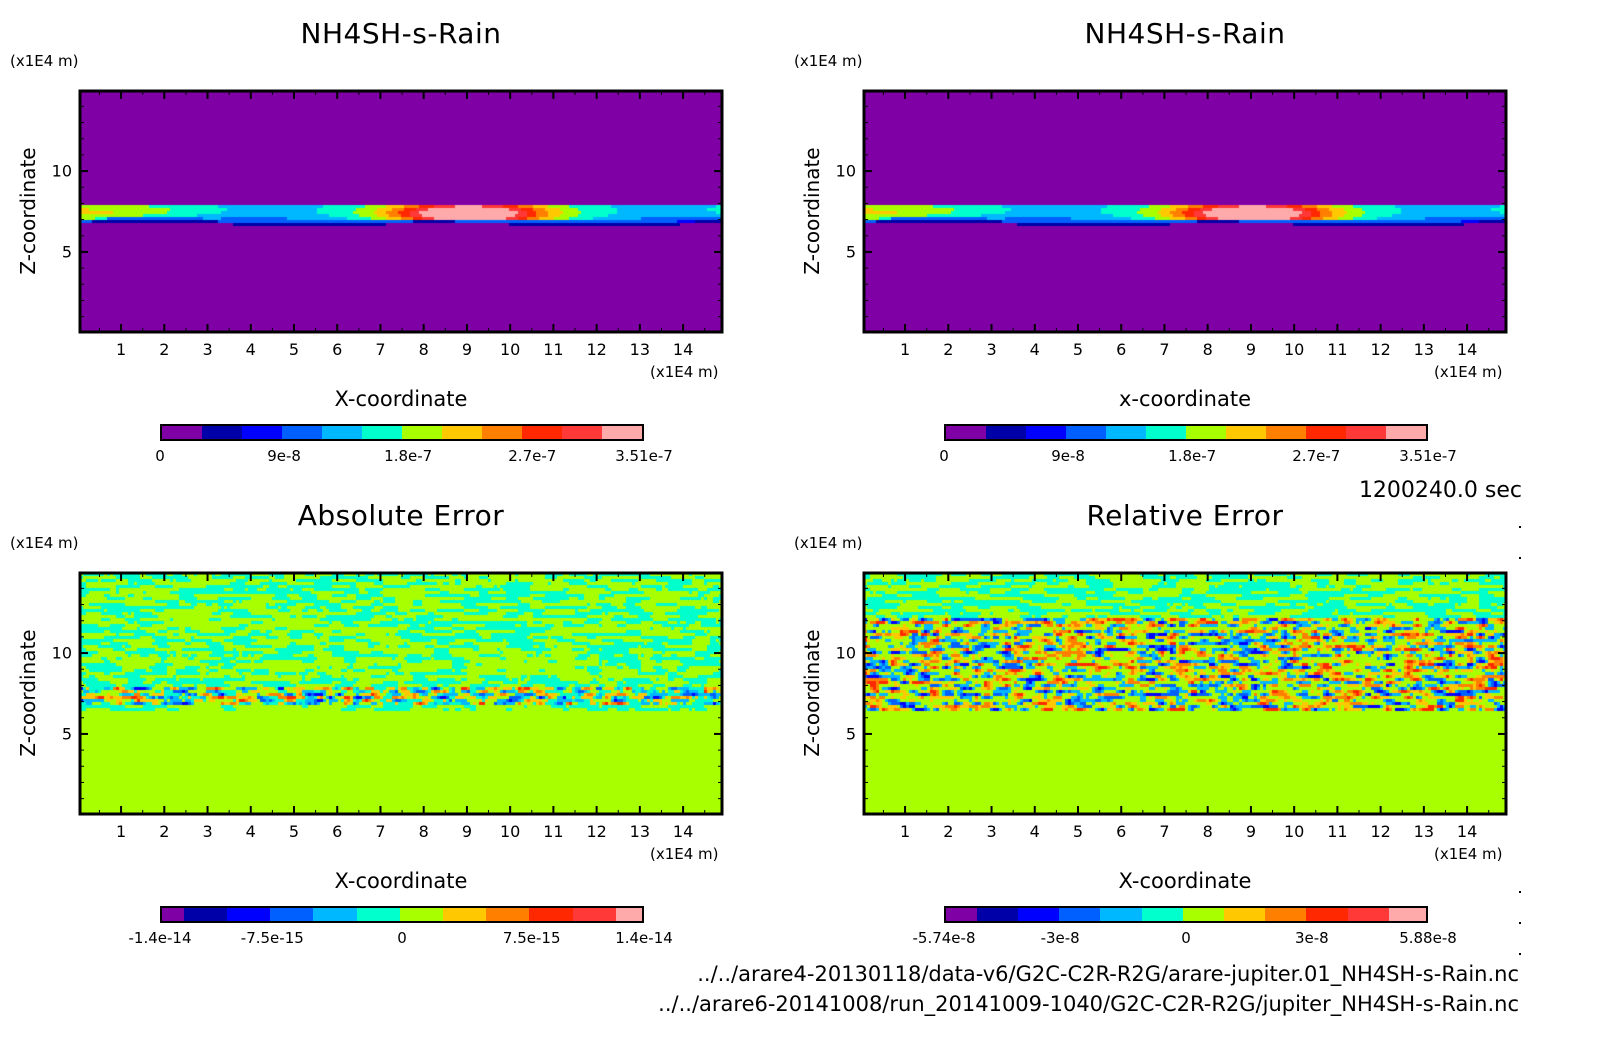 The image size is (1604, 1054). What do you see at coordinates (467, 831) in the screenshot?
I see `x-tick-label: 9` at bounding box center [467, 831].